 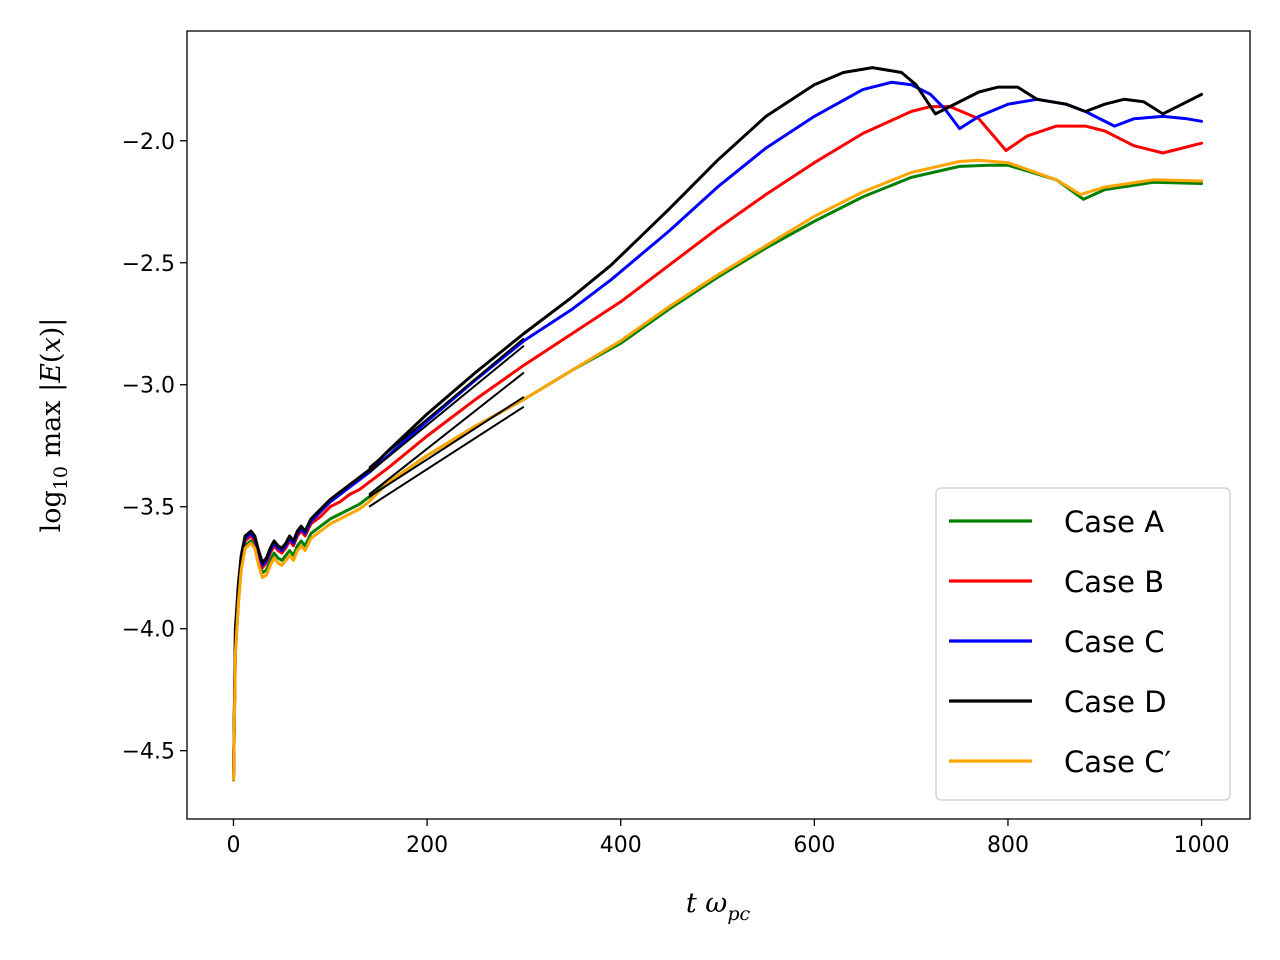 What do you see at coordinates (1115, 702) in the screenshot?
I see `legend-label-case-d: Case D` at bounding box center [1115, 702].